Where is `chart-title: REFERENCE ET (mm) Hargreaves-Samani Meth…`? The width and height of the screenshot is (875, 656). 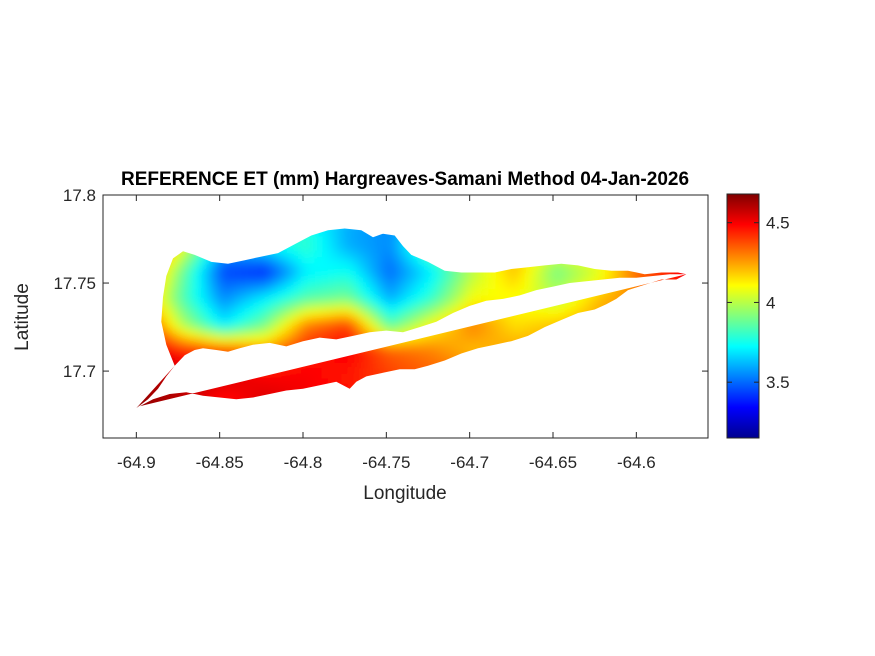 chart-title: REFERENCE ET (mm) Hargreaves-Samani Meth… is located at coordinates (405, 179).